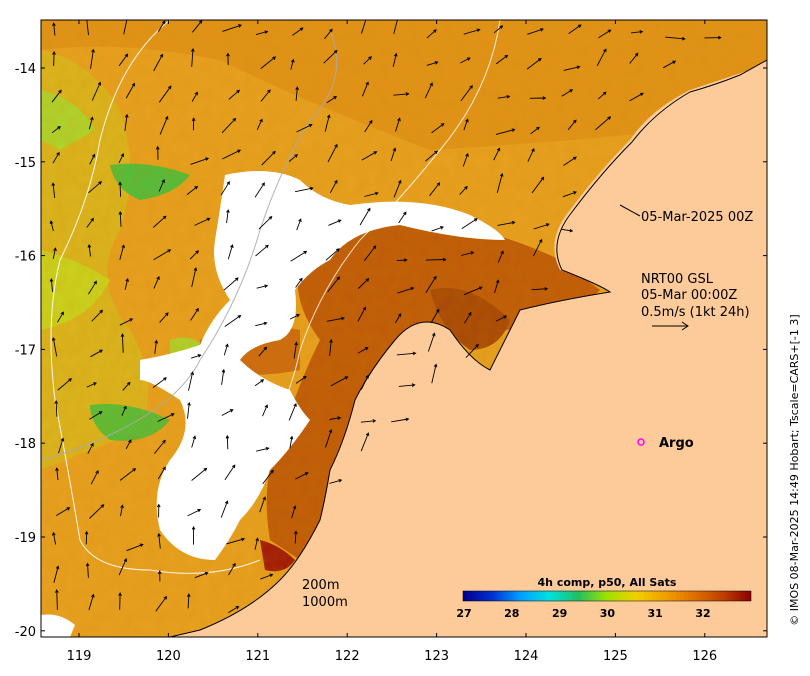 The height and width of the screenshot is (676, 810). What do you see at coordinates (526, 656) in the screenshot?
I see `lon-tick-label: 124` at bounding box center [526, 656].